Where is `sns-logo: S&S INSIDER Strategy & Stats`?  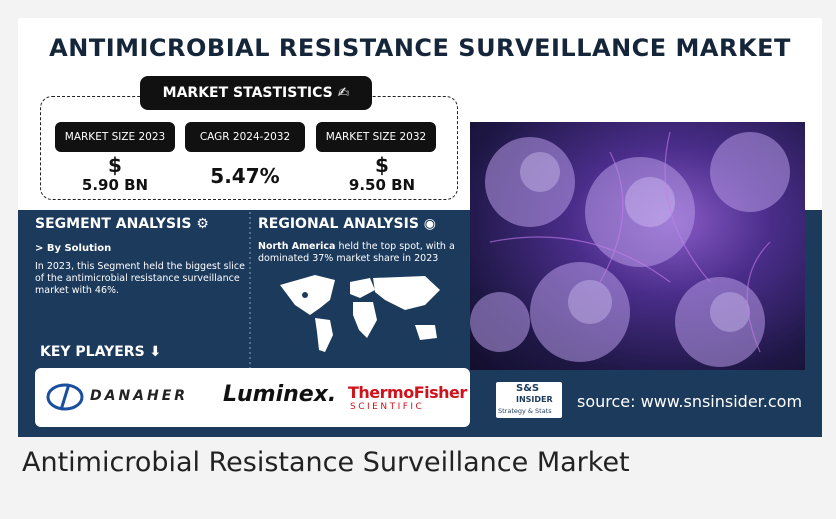
sns-logo: S&S INSIDER Strategy & Stats is located at coordinates (529, 400).